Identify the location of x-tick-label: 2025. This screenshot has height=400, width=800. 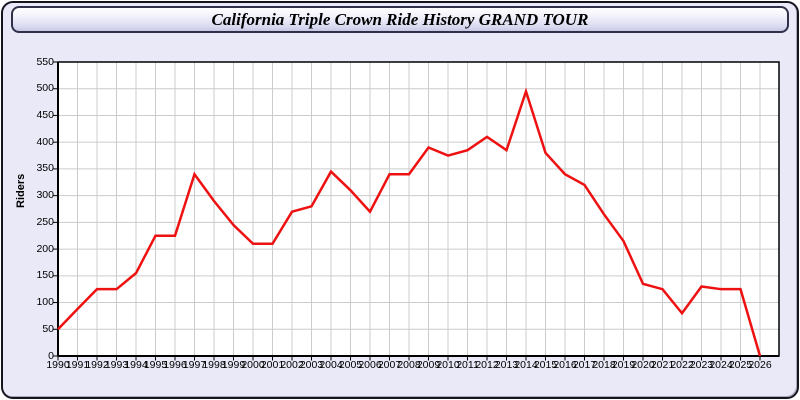
(740, 365).